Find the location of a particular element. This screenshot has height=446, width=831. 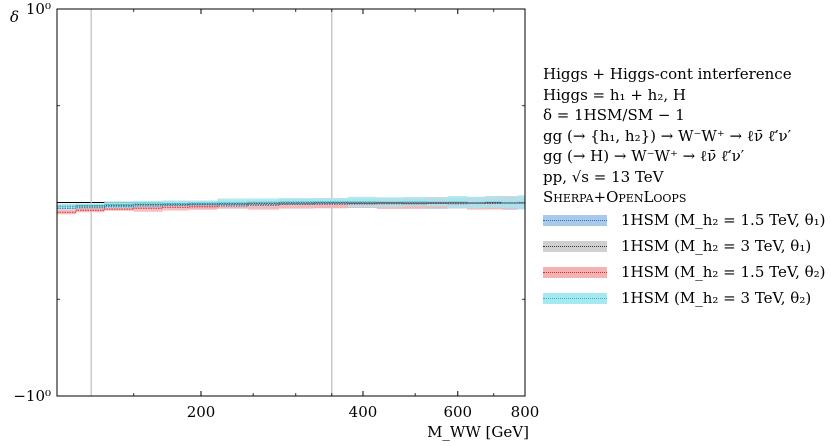

legend-entry-4: 1HSM (M_h₂ = 3 TeV, θ₂) is located at coordinates (685, 299).